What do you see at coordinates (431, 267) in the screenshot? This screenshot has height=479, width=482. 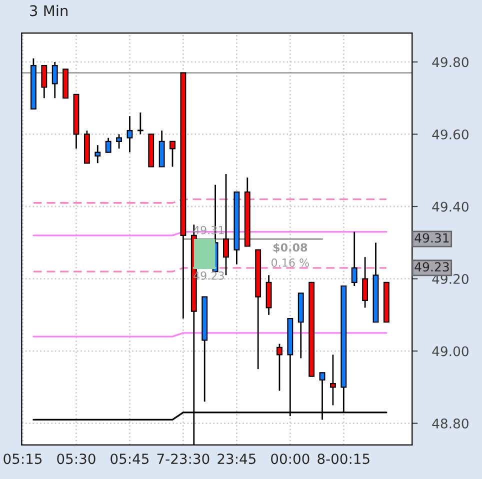 I see `text: 49.23` at bounding box center [431, 267].